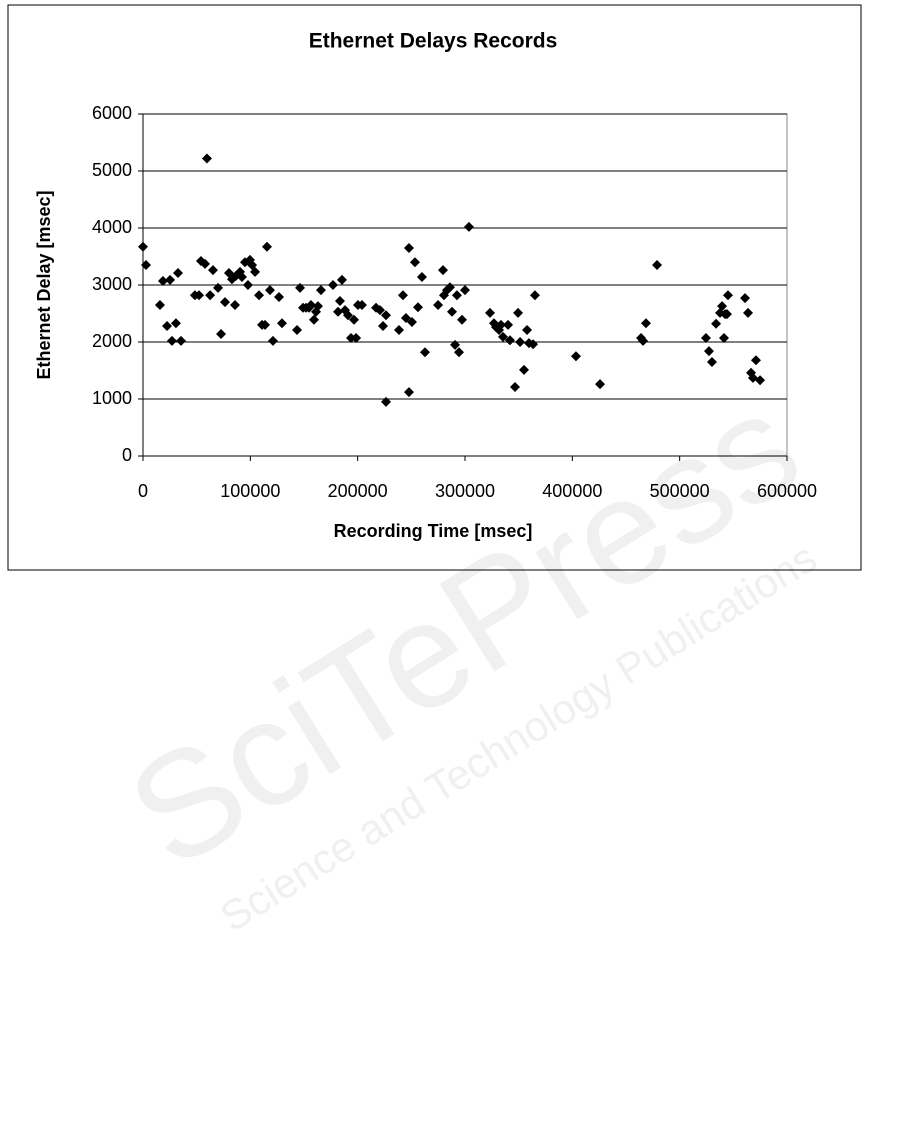  I want to click on x-tick-label: 600000, so click(787, 491).